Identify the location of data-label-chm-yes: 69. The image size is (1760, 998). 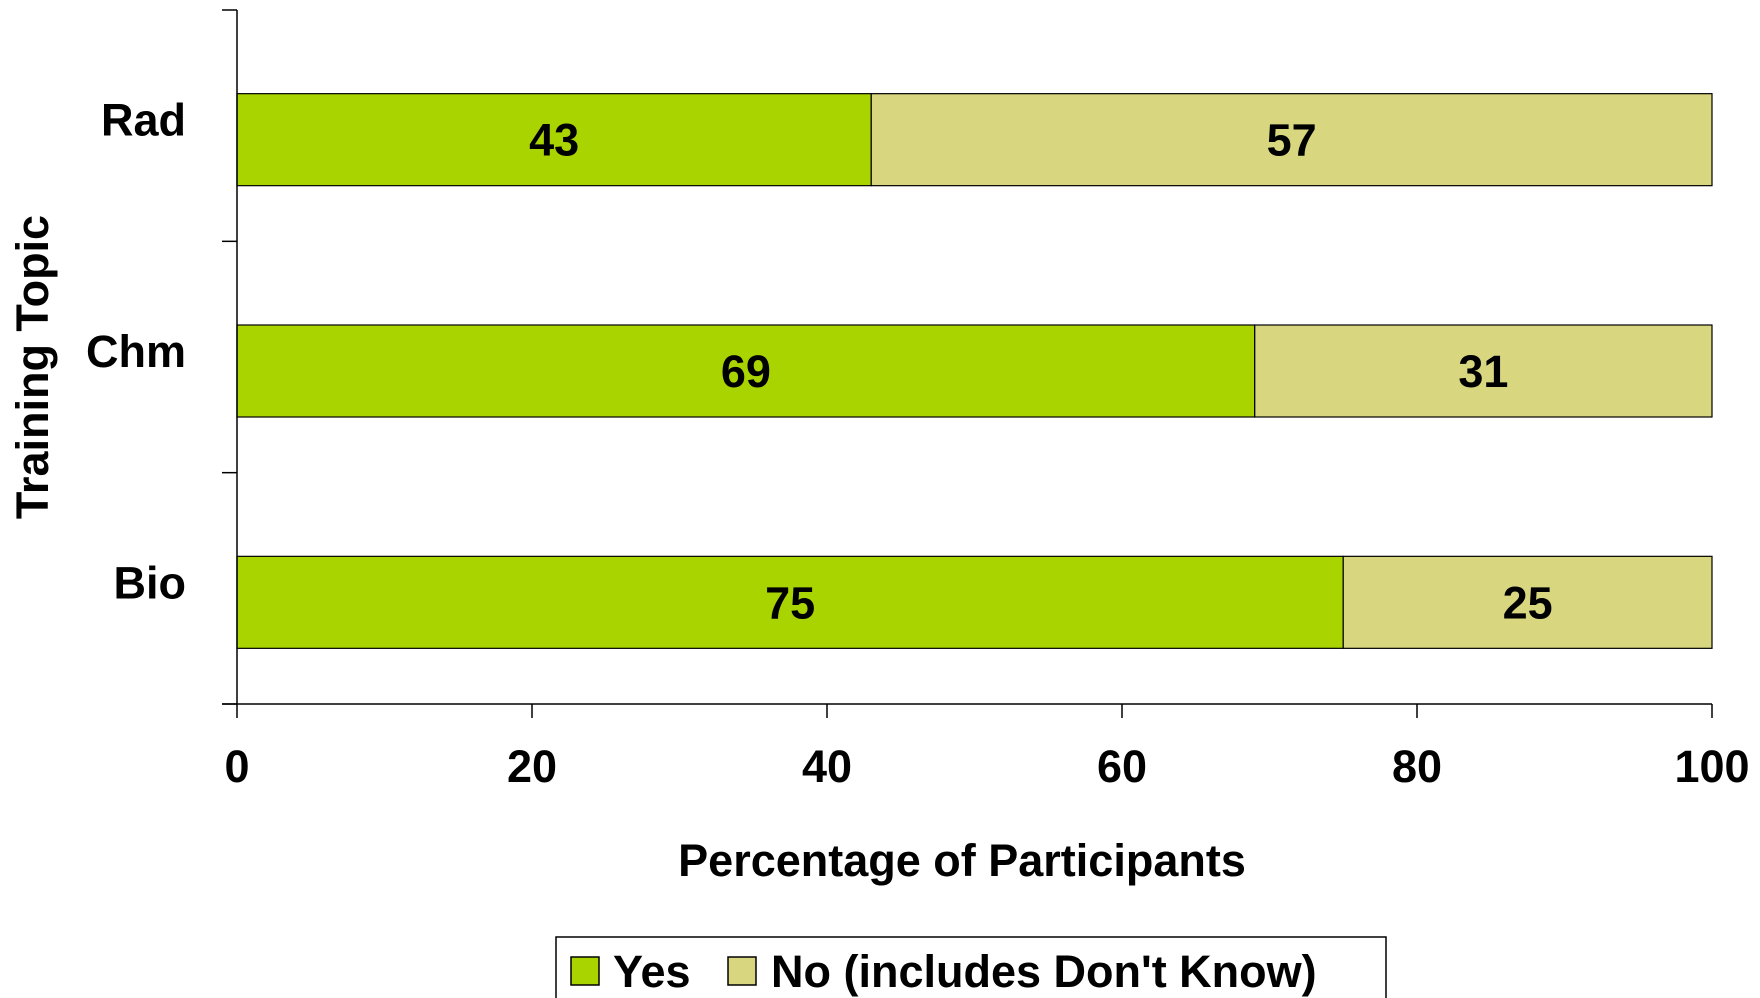
(746, 371).